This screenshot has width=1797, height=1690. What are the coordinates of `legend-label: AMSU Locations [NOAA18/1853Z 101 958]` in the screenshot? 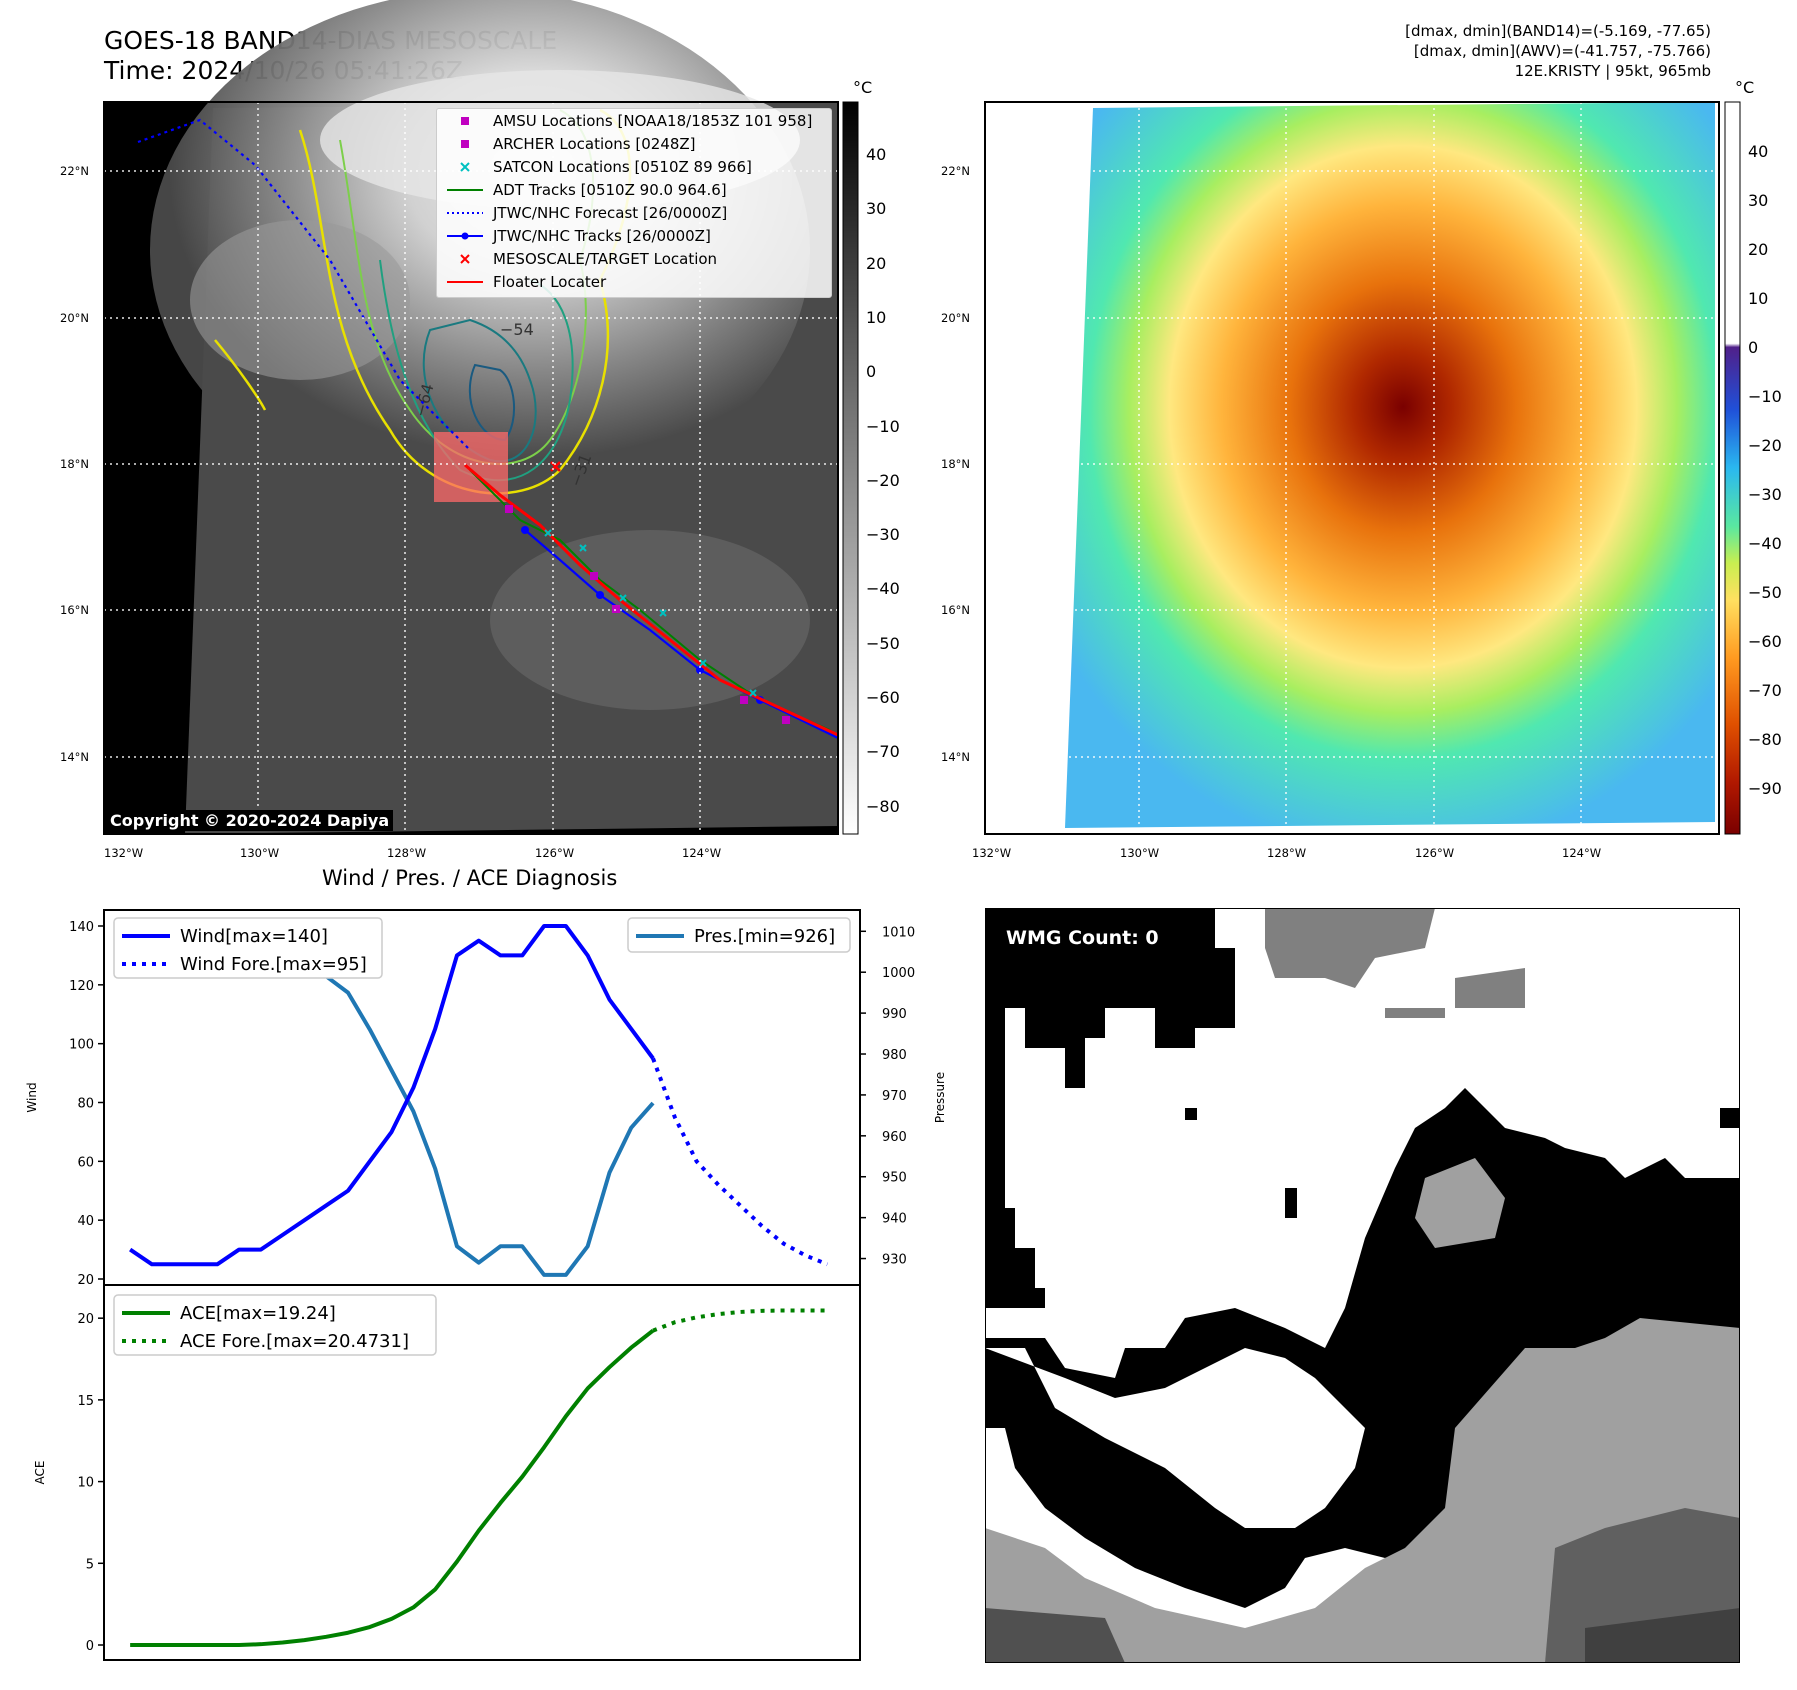 It's located at (653, 121).